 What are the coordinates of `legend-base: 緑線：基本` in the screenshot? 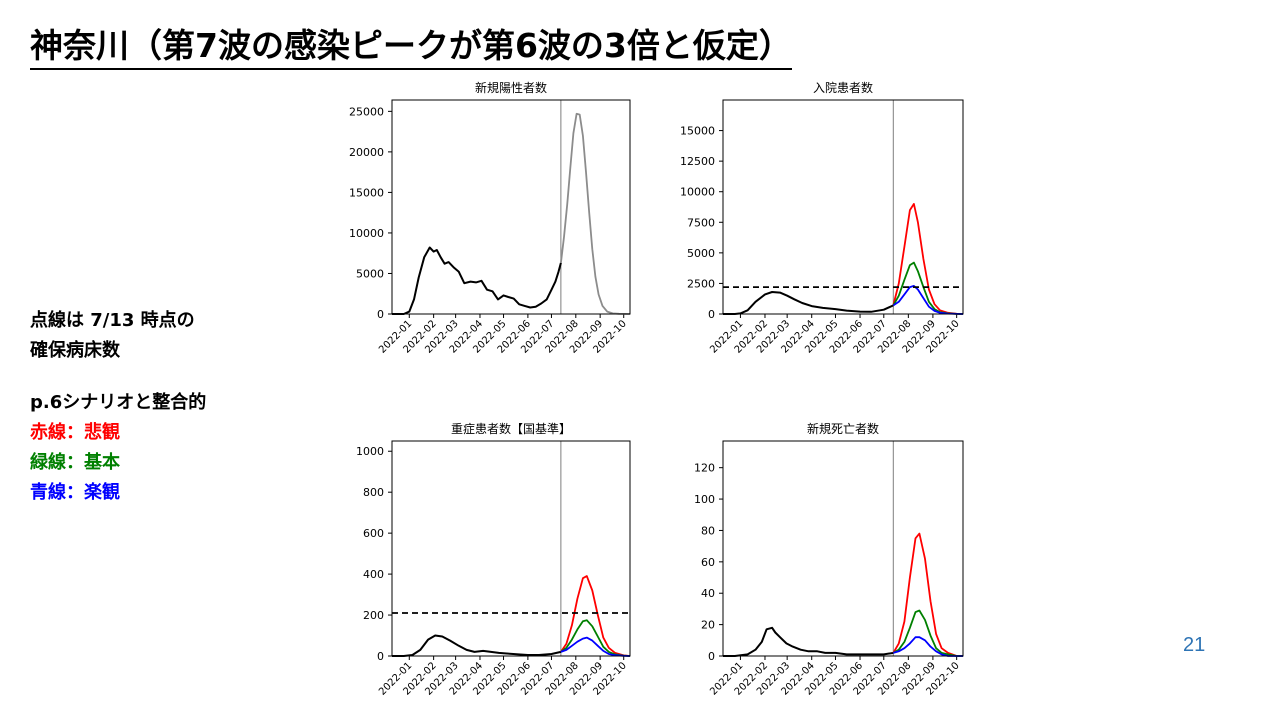 It's located at (75, 462).